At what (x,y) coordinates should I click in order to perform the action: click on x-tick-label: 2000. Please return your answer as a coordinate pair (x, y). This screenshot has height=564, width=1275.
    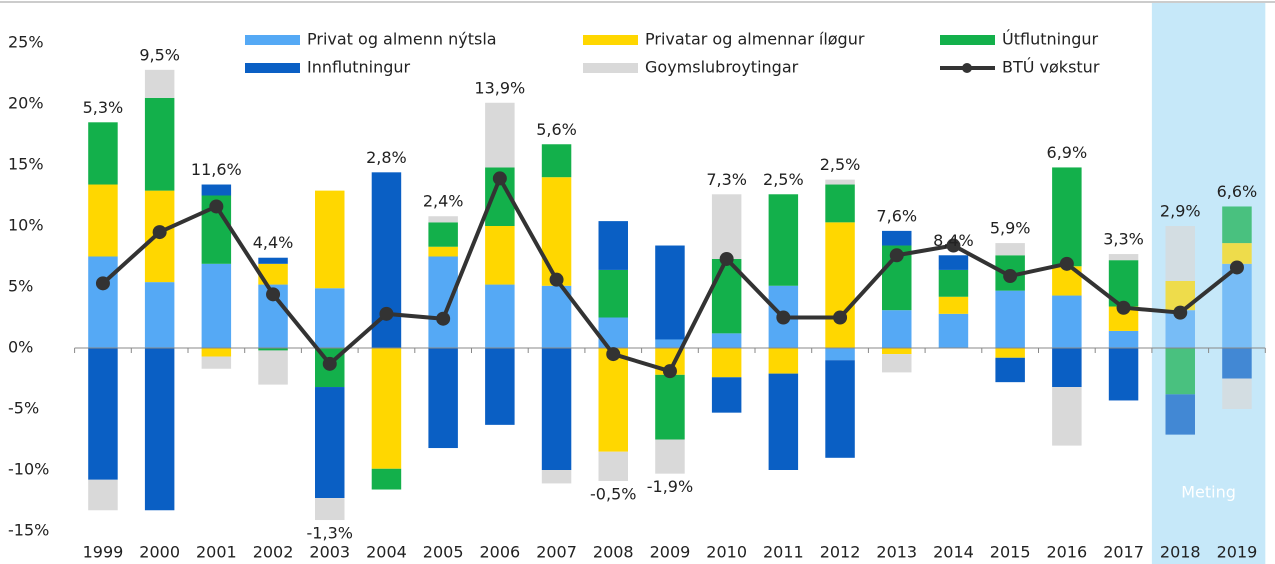
    Looking at the image, I should click on (159, 552).